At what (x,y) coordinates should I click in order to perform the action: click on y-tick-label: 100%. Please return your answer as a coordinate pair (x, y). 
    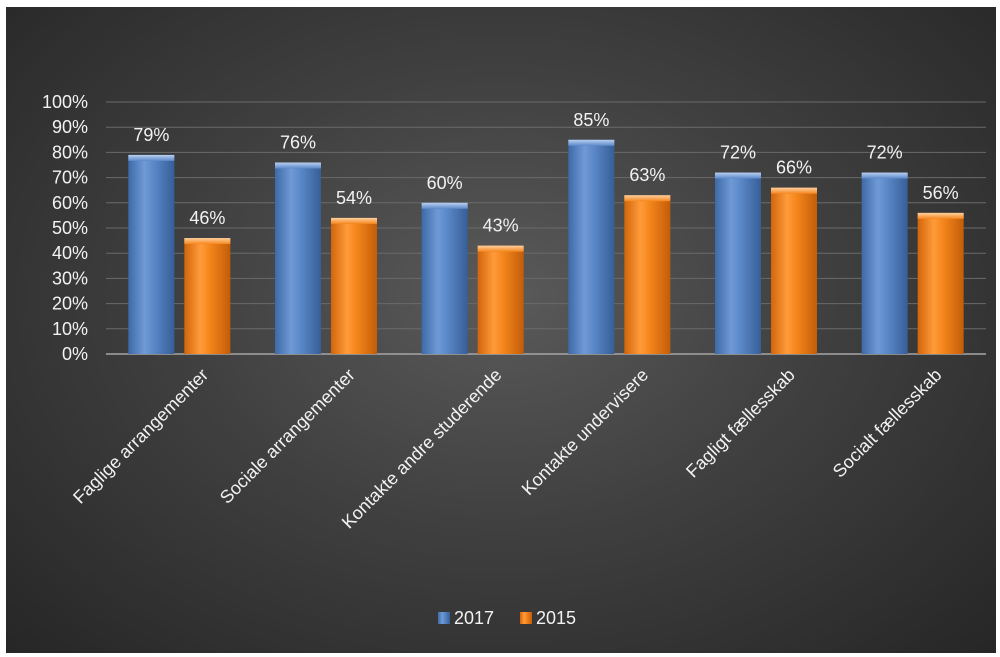
    Looking at the image, I should click on (65, 102).